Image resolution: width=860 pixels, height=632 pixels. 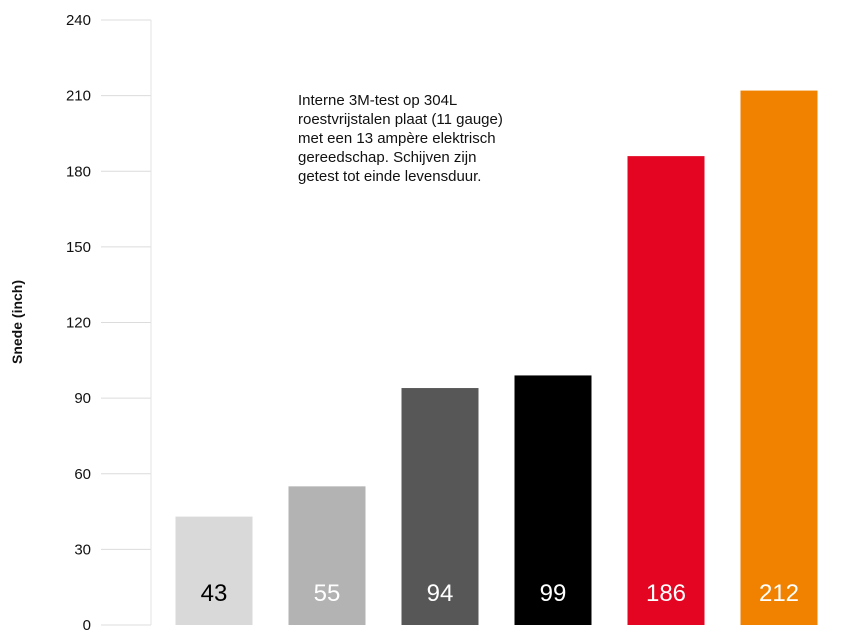 I want to click on y-tick-label: 210, so click(x=78, y=96).